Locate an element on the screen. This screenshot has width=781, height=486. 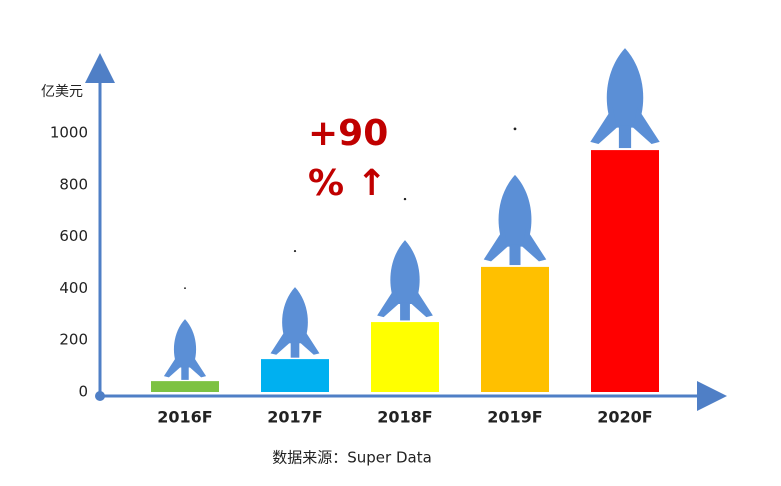
y-tick-label: 1000 is located at coordinates (69, 133).